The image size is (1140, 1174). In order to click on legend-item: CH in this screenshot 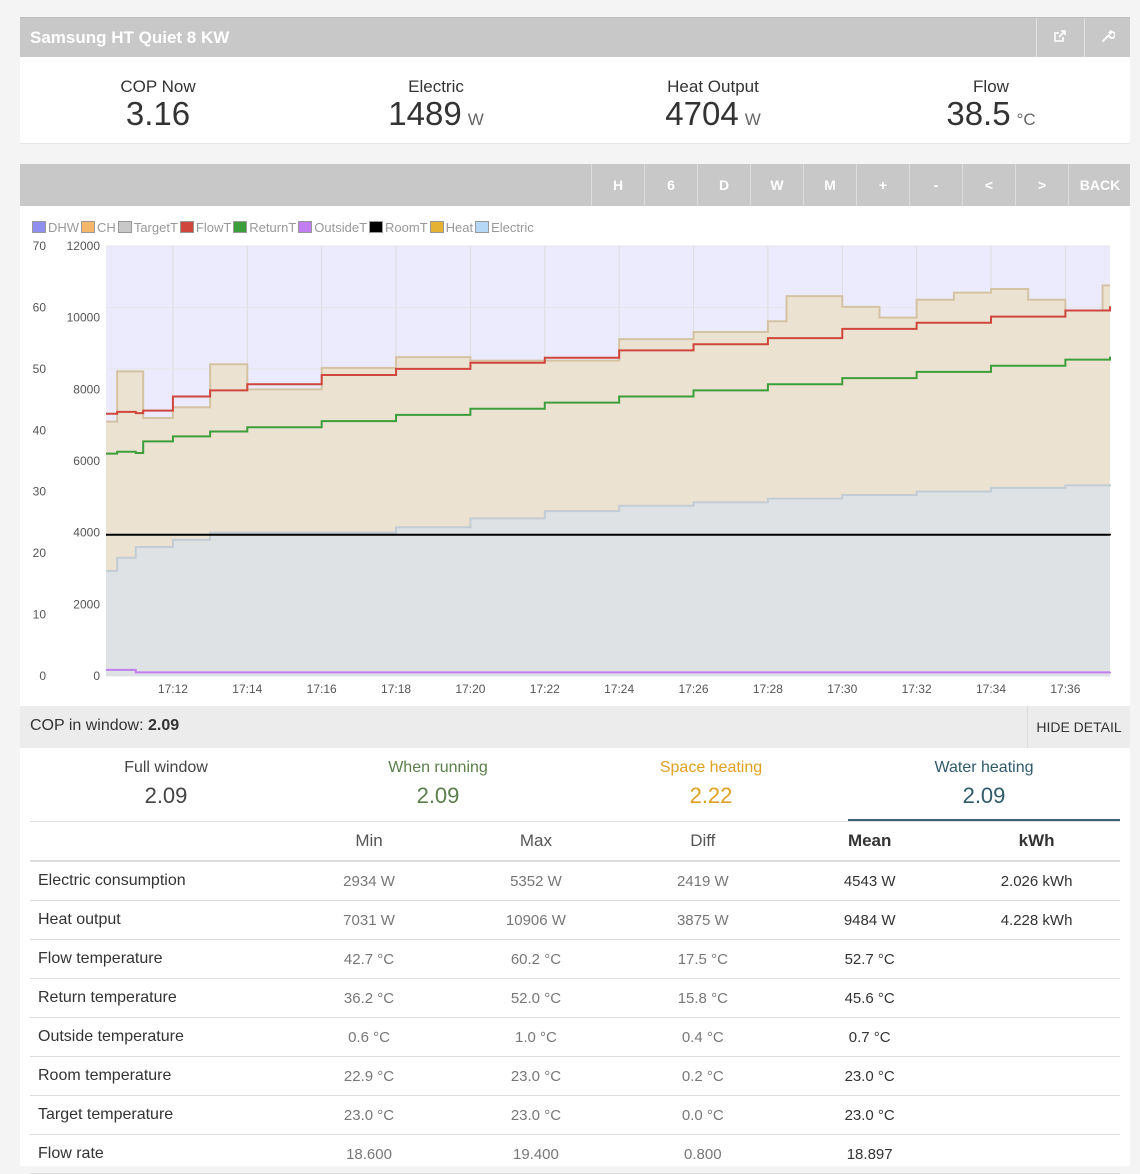, I will do `click(98, 227)`.